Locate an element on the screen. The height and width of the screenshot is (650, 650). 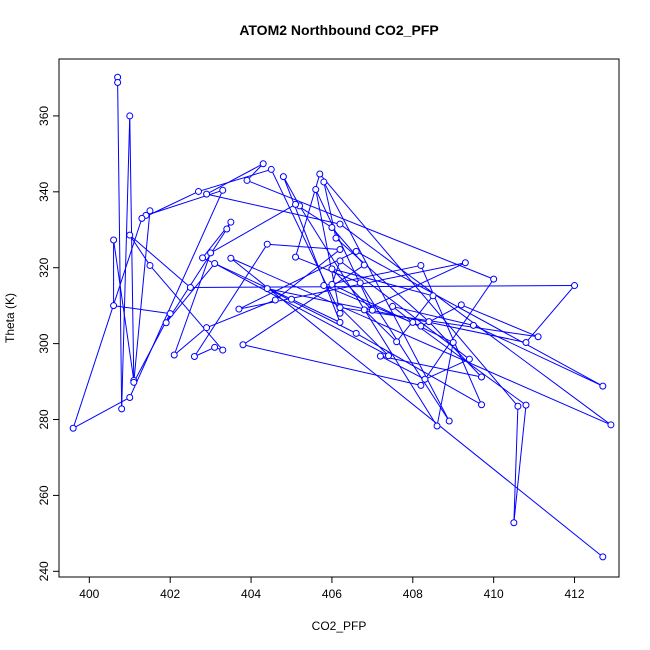
y-tick-label: 280 is located at coordinates (44, 419).